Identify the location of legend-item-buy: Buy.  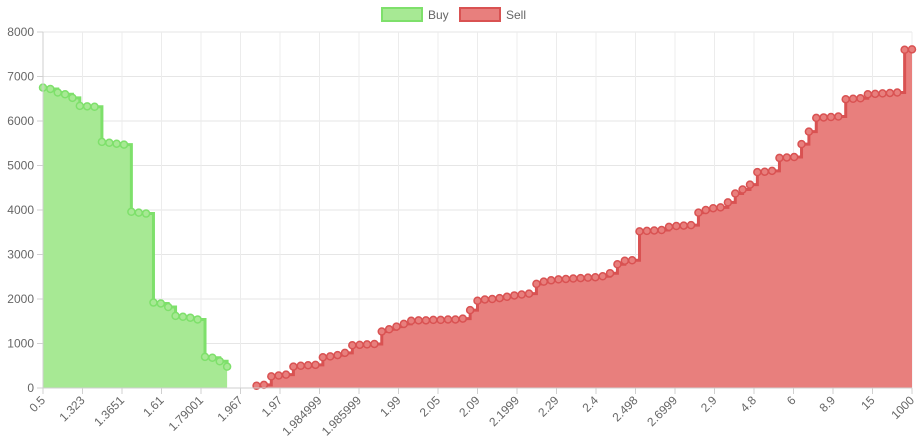
(415, 14).